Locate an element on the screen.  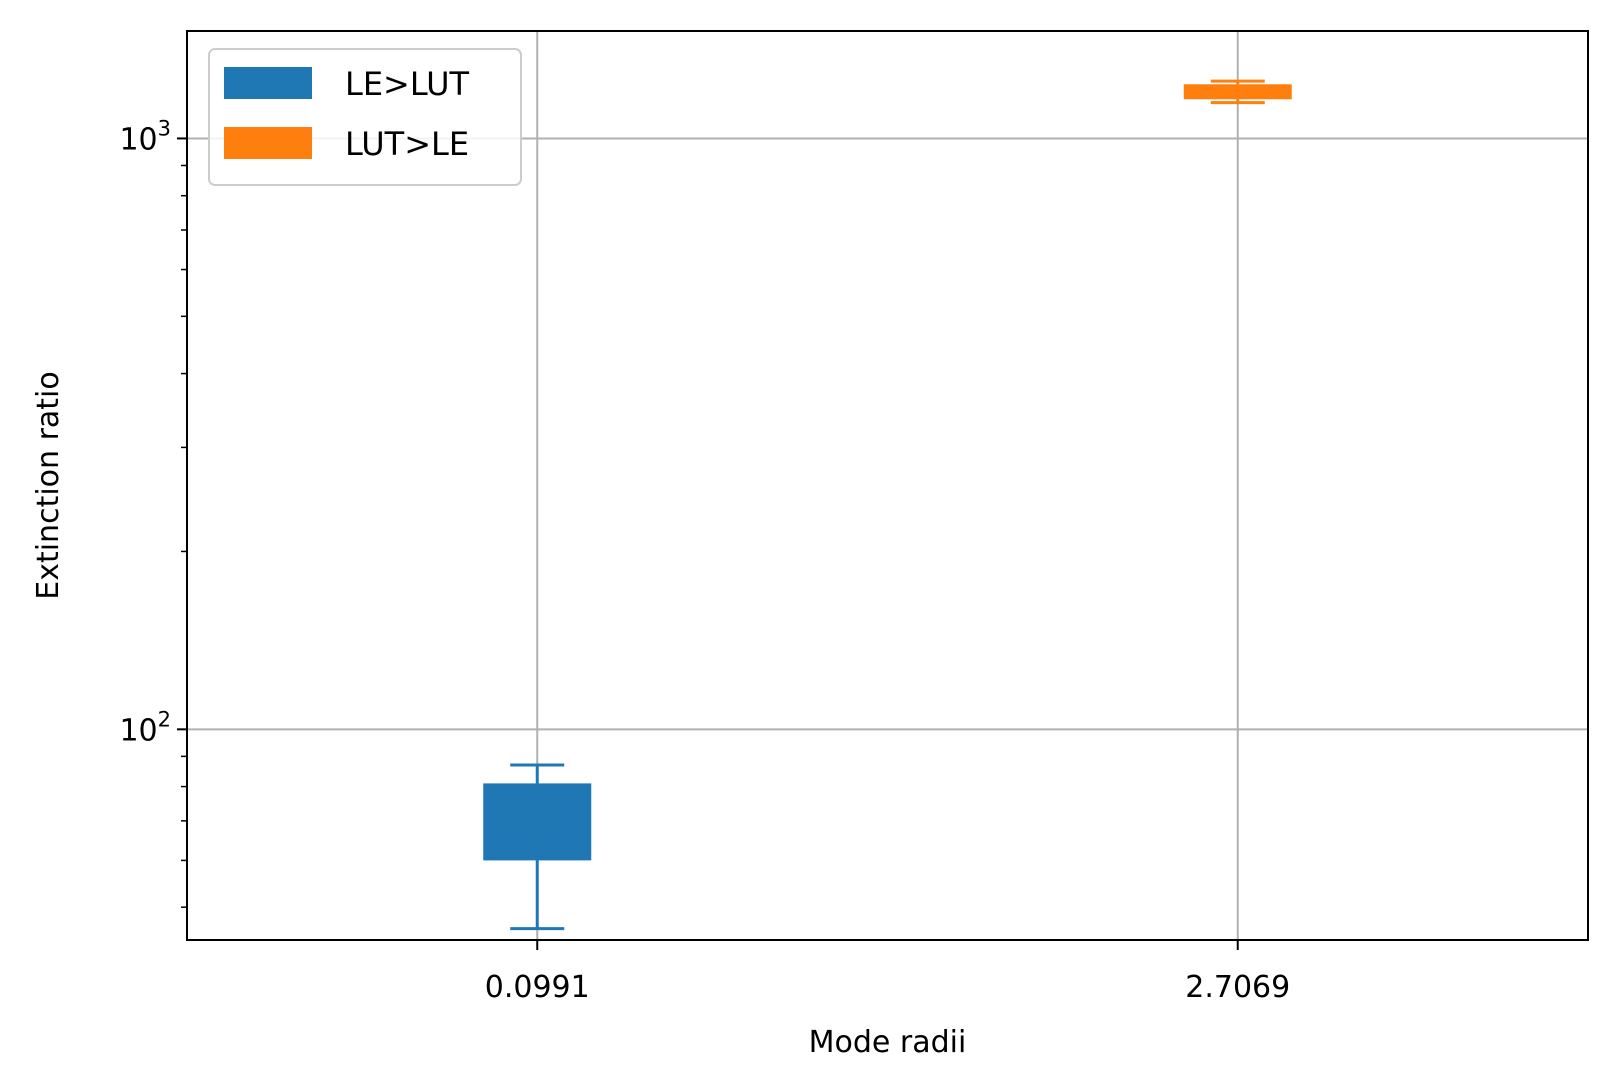
legend-label: LE>LUT is located at coordinates (407, 84).